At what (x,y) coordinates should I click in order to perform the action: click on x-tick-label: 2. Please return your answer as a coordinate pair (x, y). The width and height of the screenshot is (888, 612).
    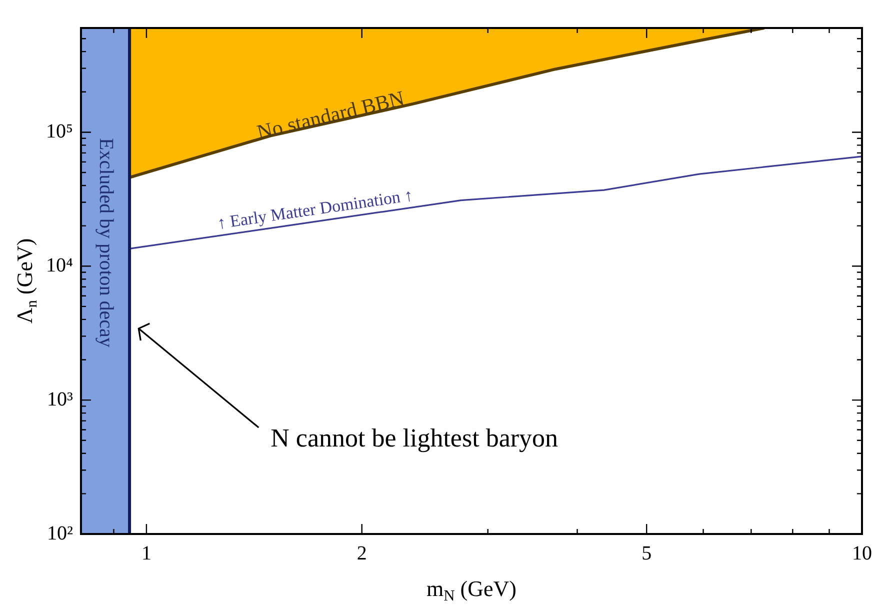
    Looking at the image, I should click on (361, 553).